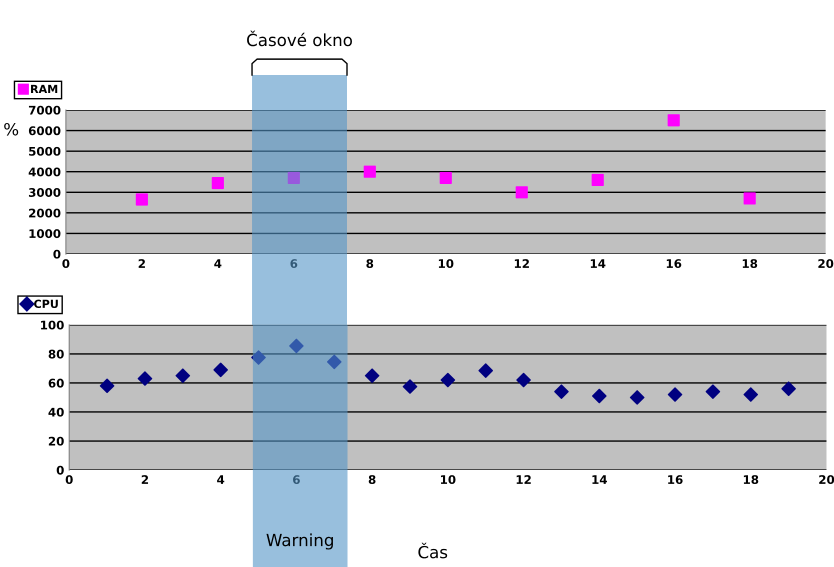 Image resolution: width=834 pixels, height=567 pixels. Describe the element at coordinates (69, 479) in the screenshot. I see `x-tick-label: 0` at that location.